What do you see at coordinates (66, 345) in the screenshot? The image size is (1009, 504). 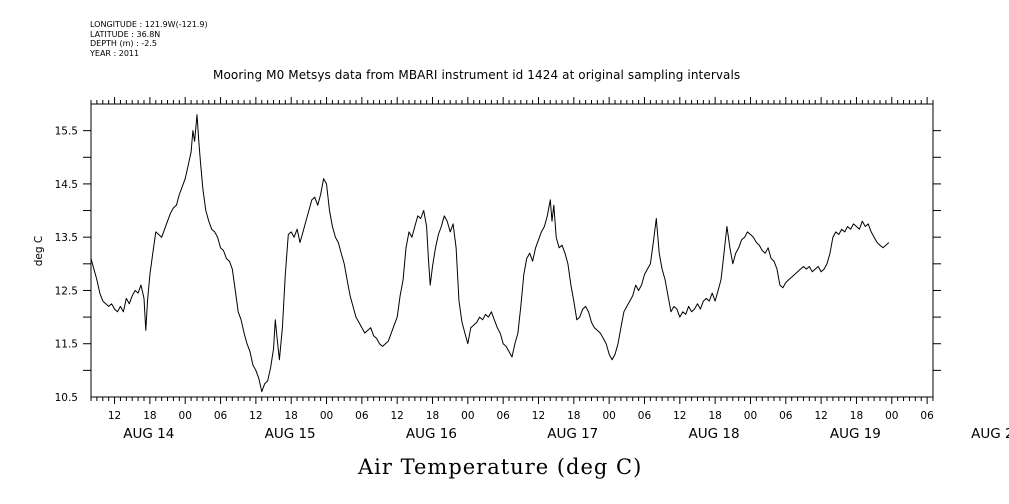 I see `y-tick-label: 11.5` at bounding box center [66, 345].